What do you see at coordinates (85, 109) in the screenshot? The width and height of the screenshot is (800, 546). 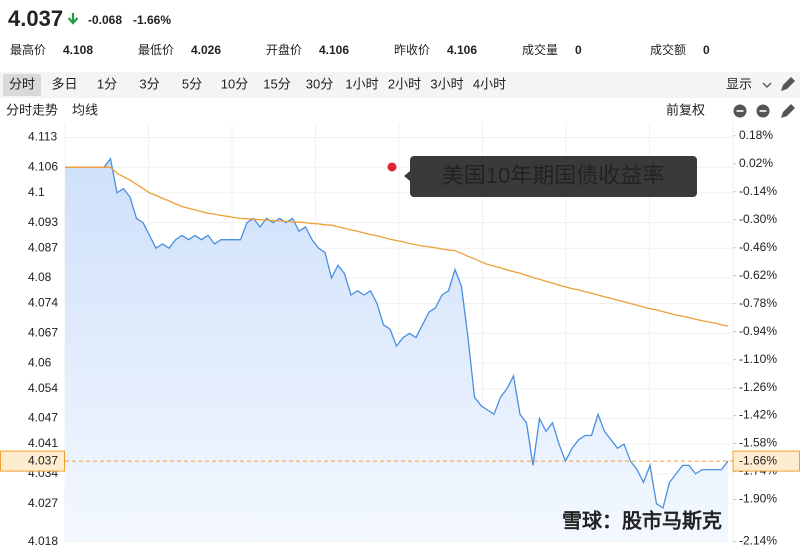 I see `legend-entry: 均线` at bounding box center [85, 109].